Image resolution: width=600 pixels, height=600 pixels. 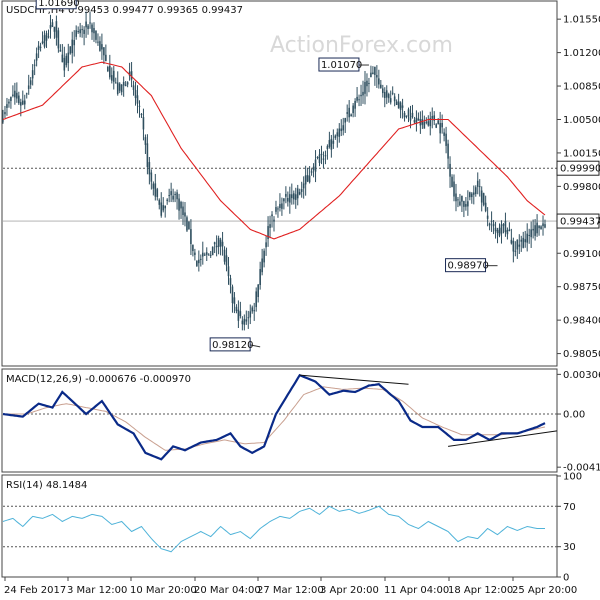 What do you see at coordinates (580, 222) in the screenshot?
I see `current-tag-label: 0.99437` at bounding box center [580, 222].